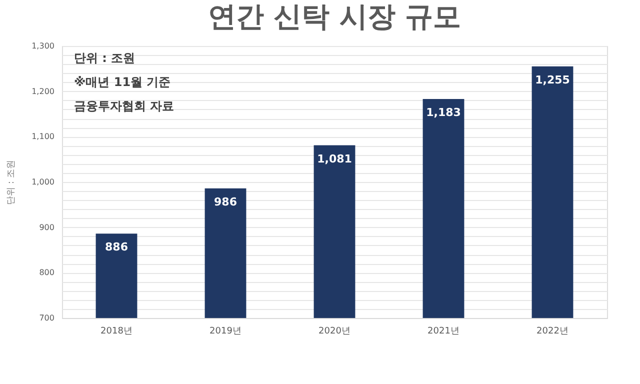 This screenshot has height=384, width=640. What do you see at coordinates (334, 331) in the screenshot?
I see `x-tick-label: 2020년` at bounding box center [334, 331].